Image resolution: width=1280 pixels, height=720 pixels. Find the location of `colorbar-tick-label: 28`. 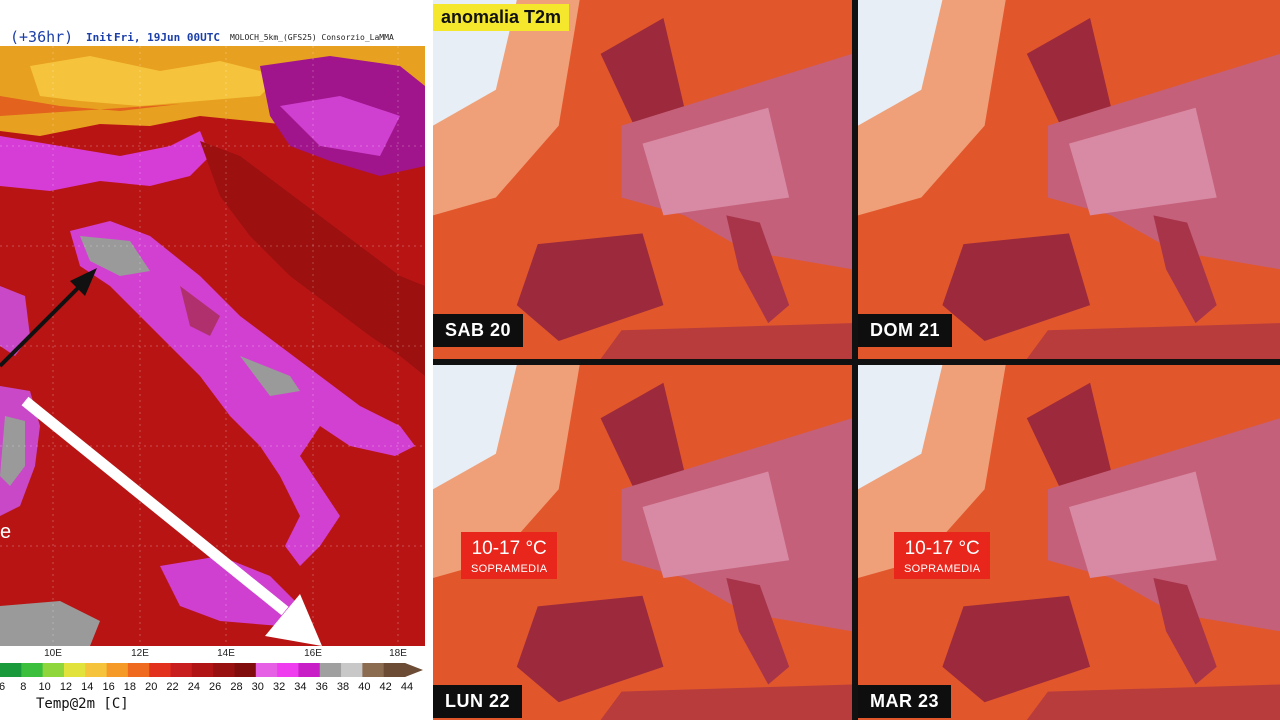

colorbar-tick-label: 28 is located at coordinates (236, 687).